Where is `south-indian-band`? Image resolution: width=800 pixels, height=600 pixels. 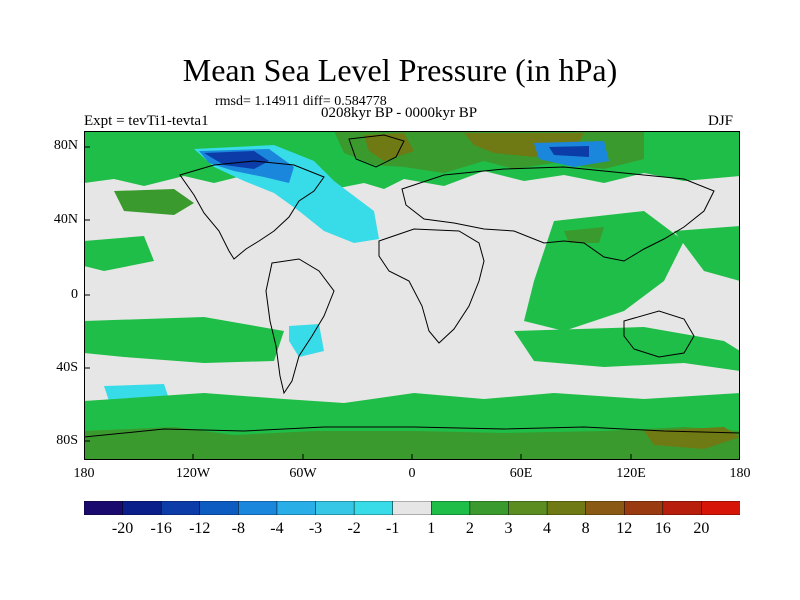
south-indian-band is located at coordinates (627, 349).